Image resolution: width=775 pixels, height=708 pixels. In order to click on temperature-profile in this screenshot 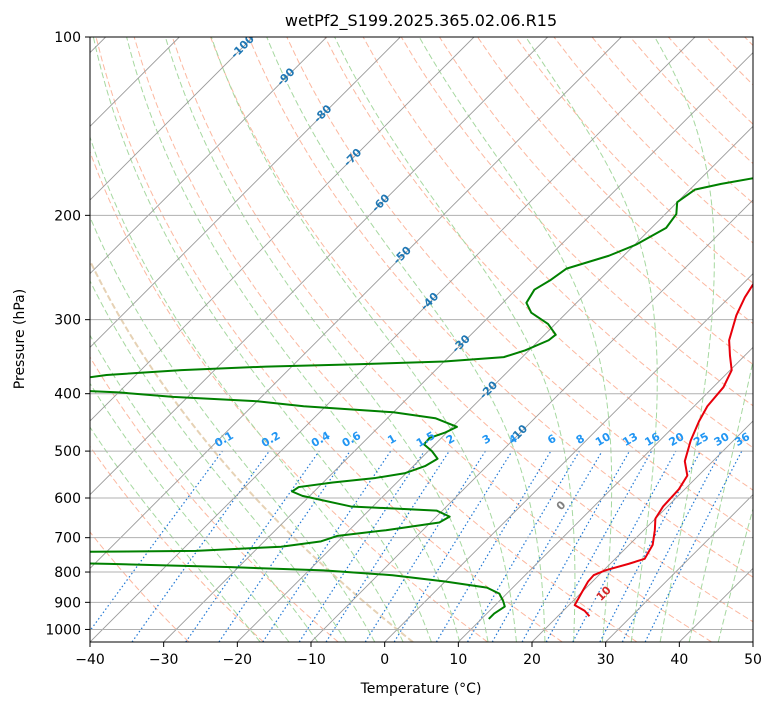, I will do `click(663, 449)`.